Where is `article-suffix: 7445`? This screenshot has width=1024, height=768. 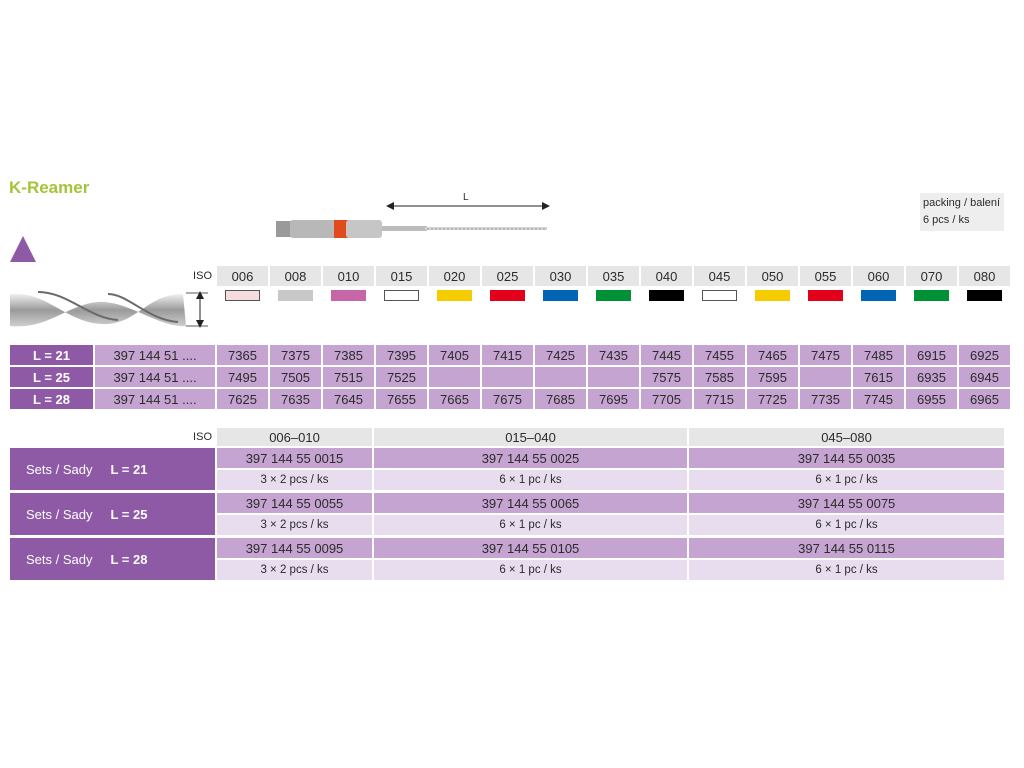
article-suffix: 7445 is located at coordinates (666, 355).